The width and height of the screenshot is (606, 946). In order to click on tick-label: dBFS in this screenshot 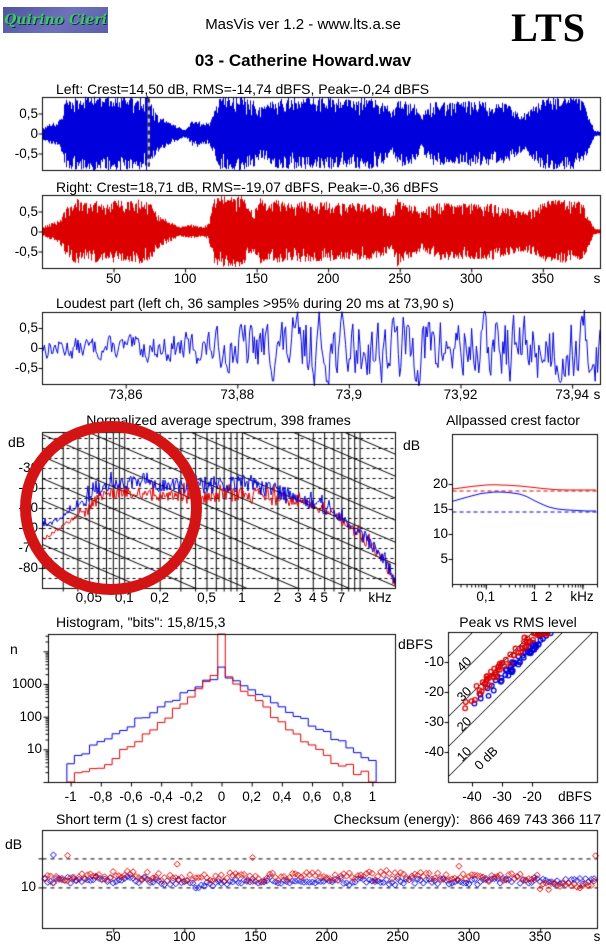, I will do `click(575, 796)`.